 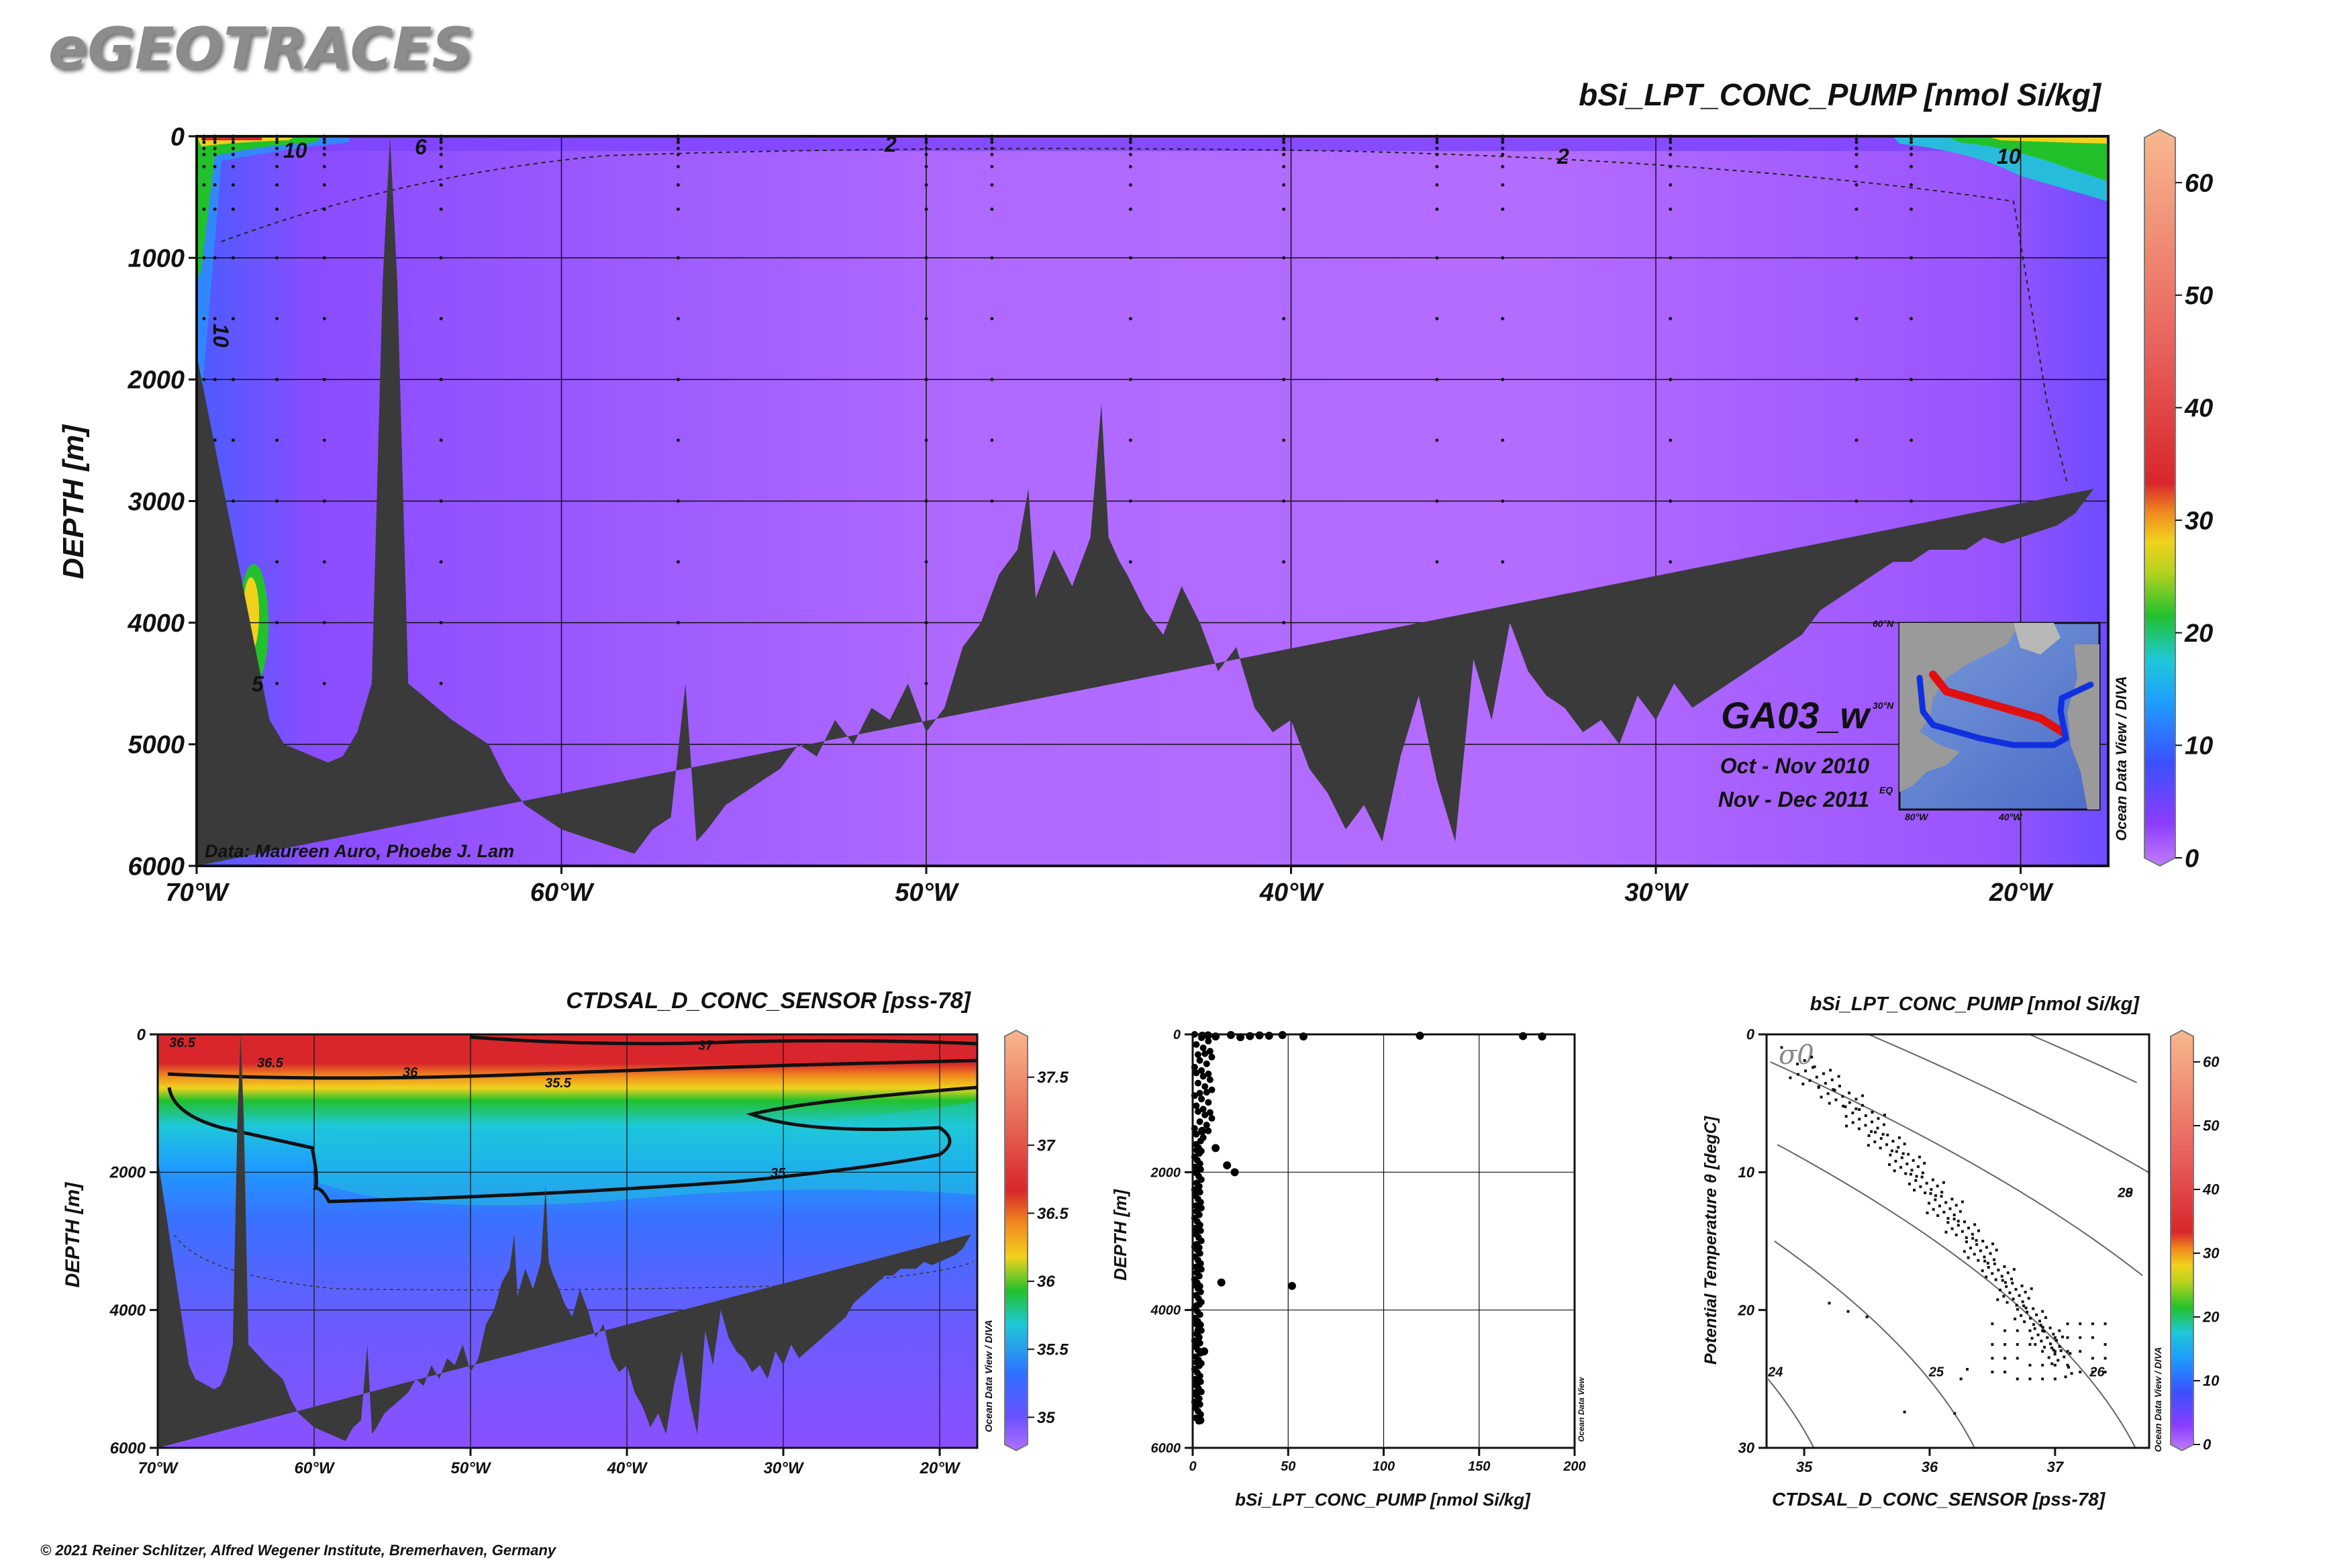 I want to click on salinity-y-axis-label: DEPTH [m], so click(x=73, y=1235).